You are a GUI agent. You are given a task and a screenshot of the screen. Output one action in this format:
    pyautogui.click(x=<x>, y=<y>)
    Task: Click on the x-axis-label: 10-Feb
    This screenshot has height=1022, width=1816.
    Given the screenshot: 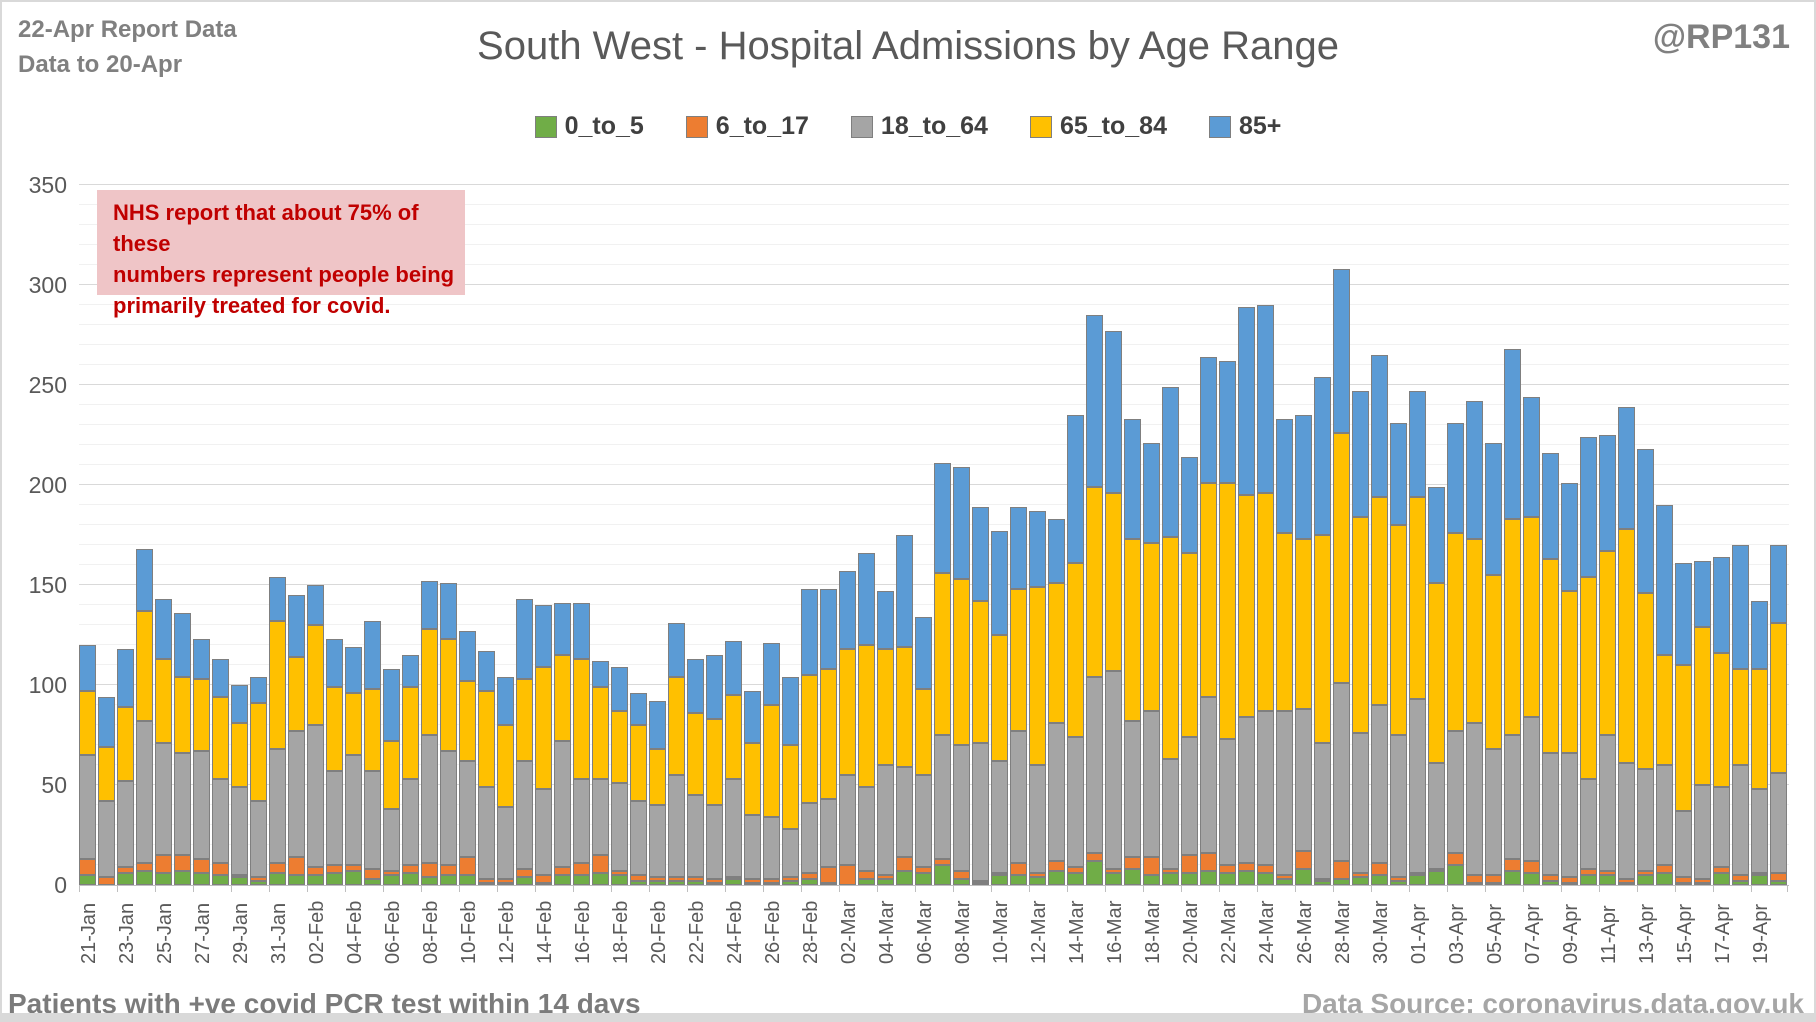 What is the action you would take?
    pyautogui.click(x=468, y=932)
    